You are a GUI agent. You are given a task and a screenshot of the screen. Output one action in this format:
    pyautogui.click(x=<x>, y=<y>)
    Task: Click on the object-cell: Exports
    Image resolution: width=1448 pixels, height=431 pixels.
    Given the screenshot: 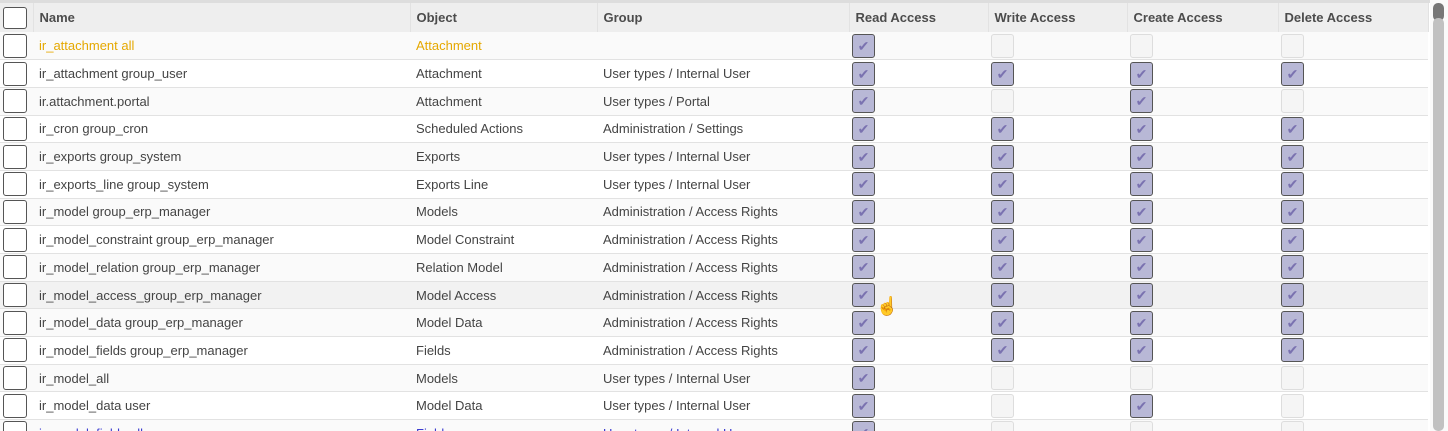 What is the action you would take?
    pyautogui.click(x=503, y=156)
    